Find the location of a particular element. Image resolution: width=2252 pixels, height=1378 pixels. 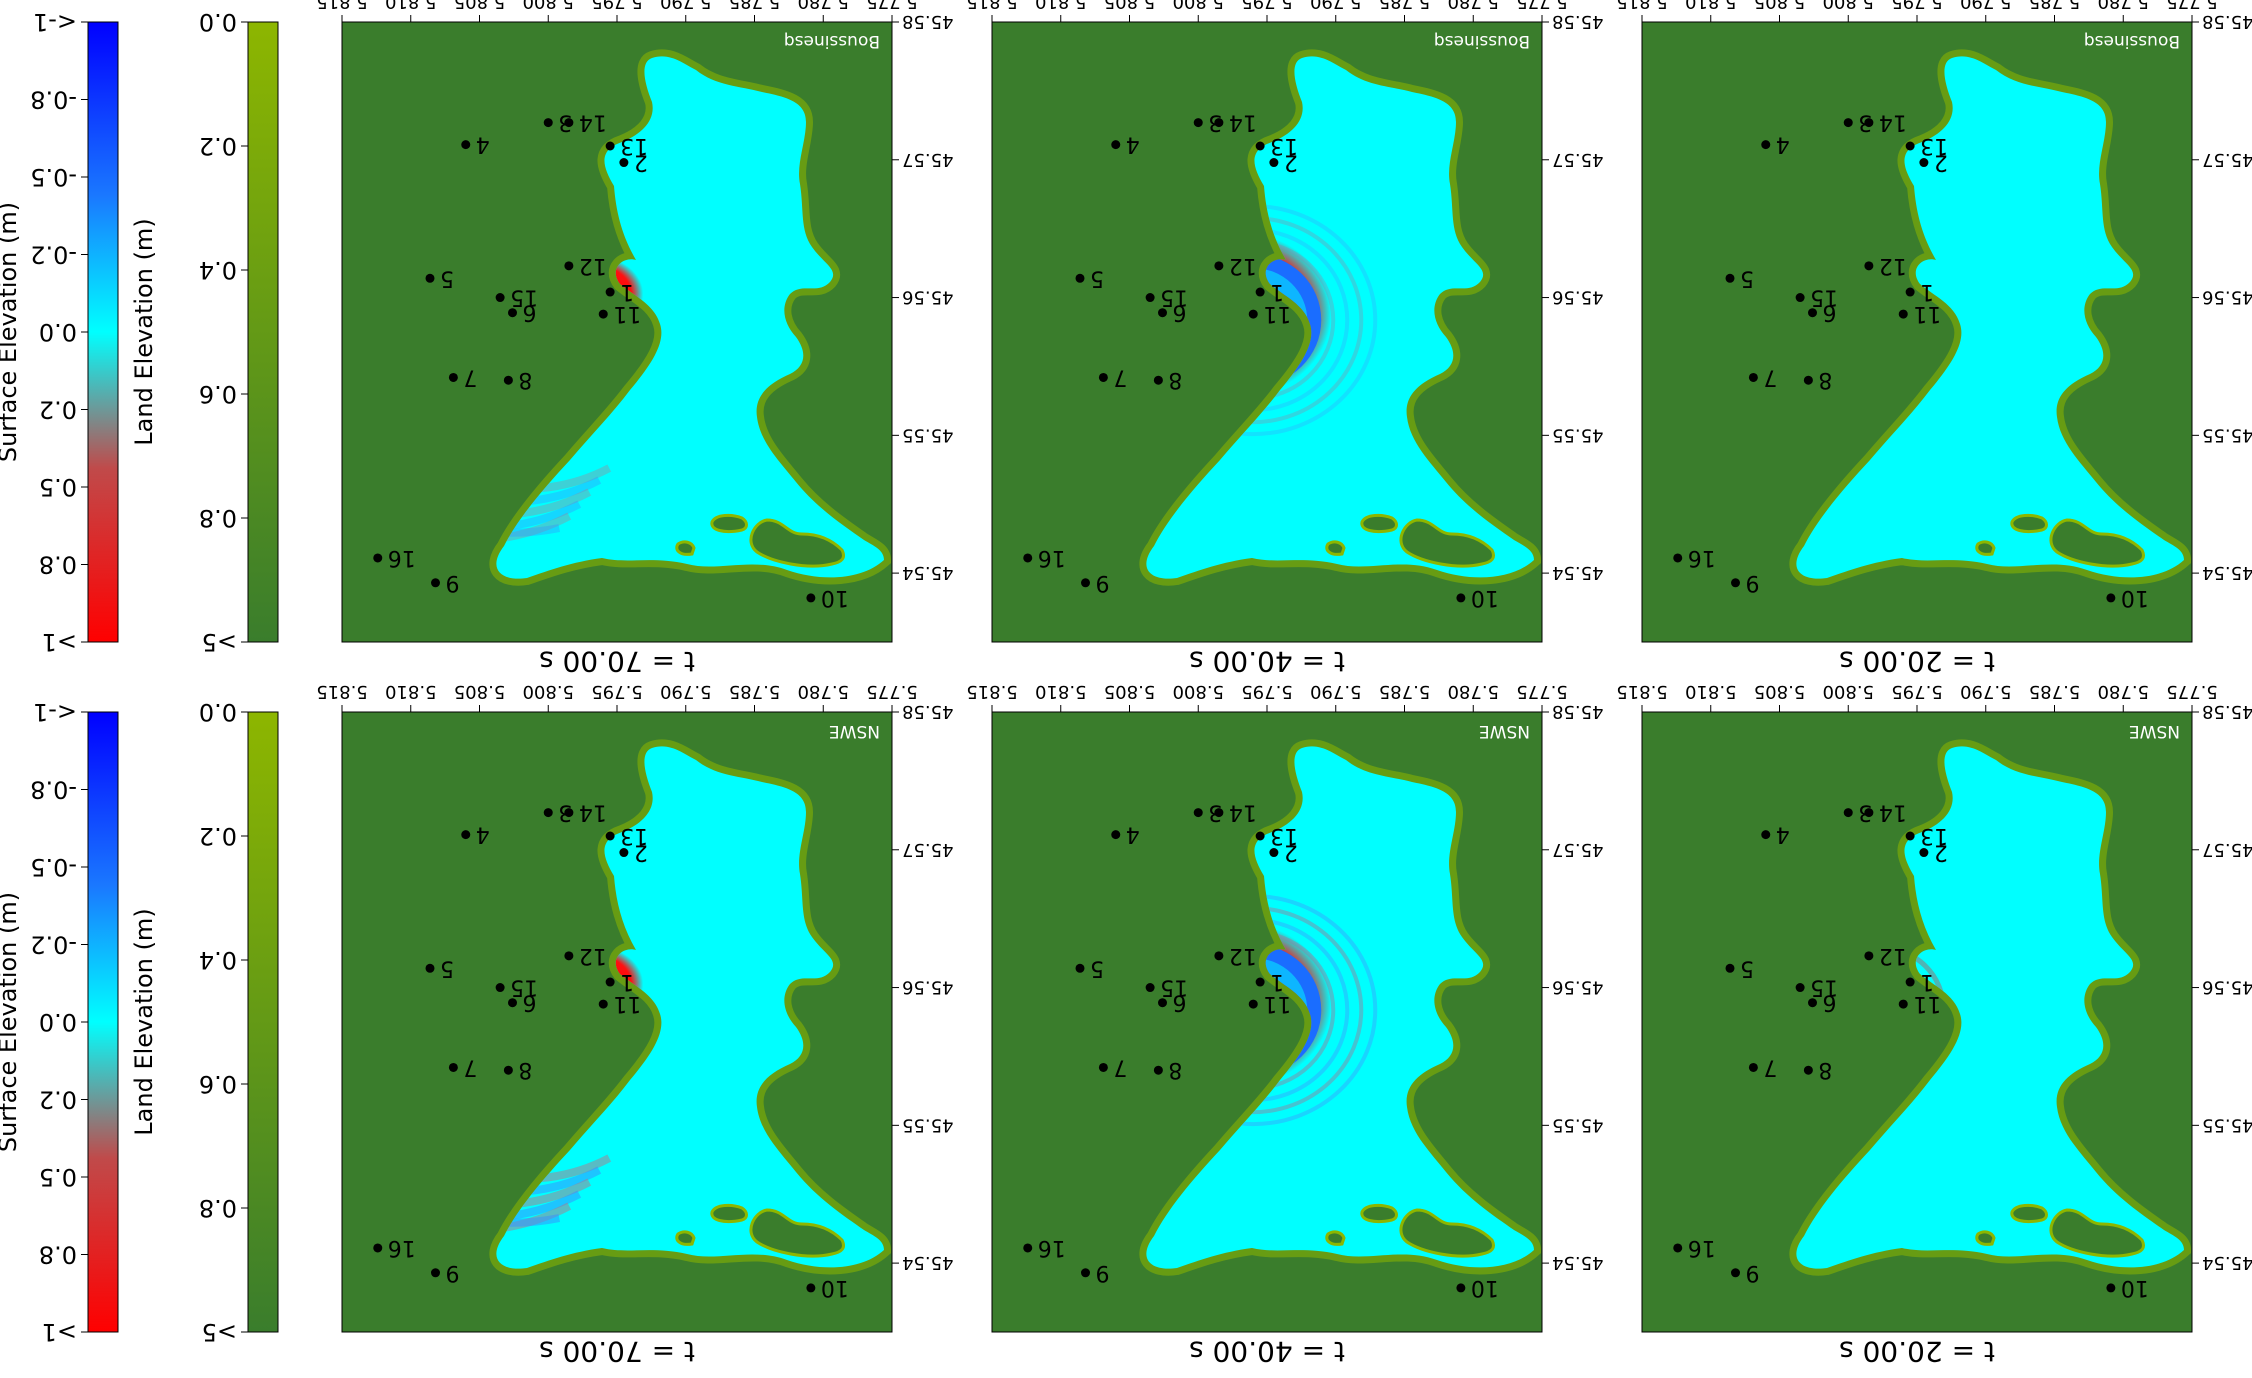

colorbar-land-tick: 0.8 is located at coordinates (218, 1208).